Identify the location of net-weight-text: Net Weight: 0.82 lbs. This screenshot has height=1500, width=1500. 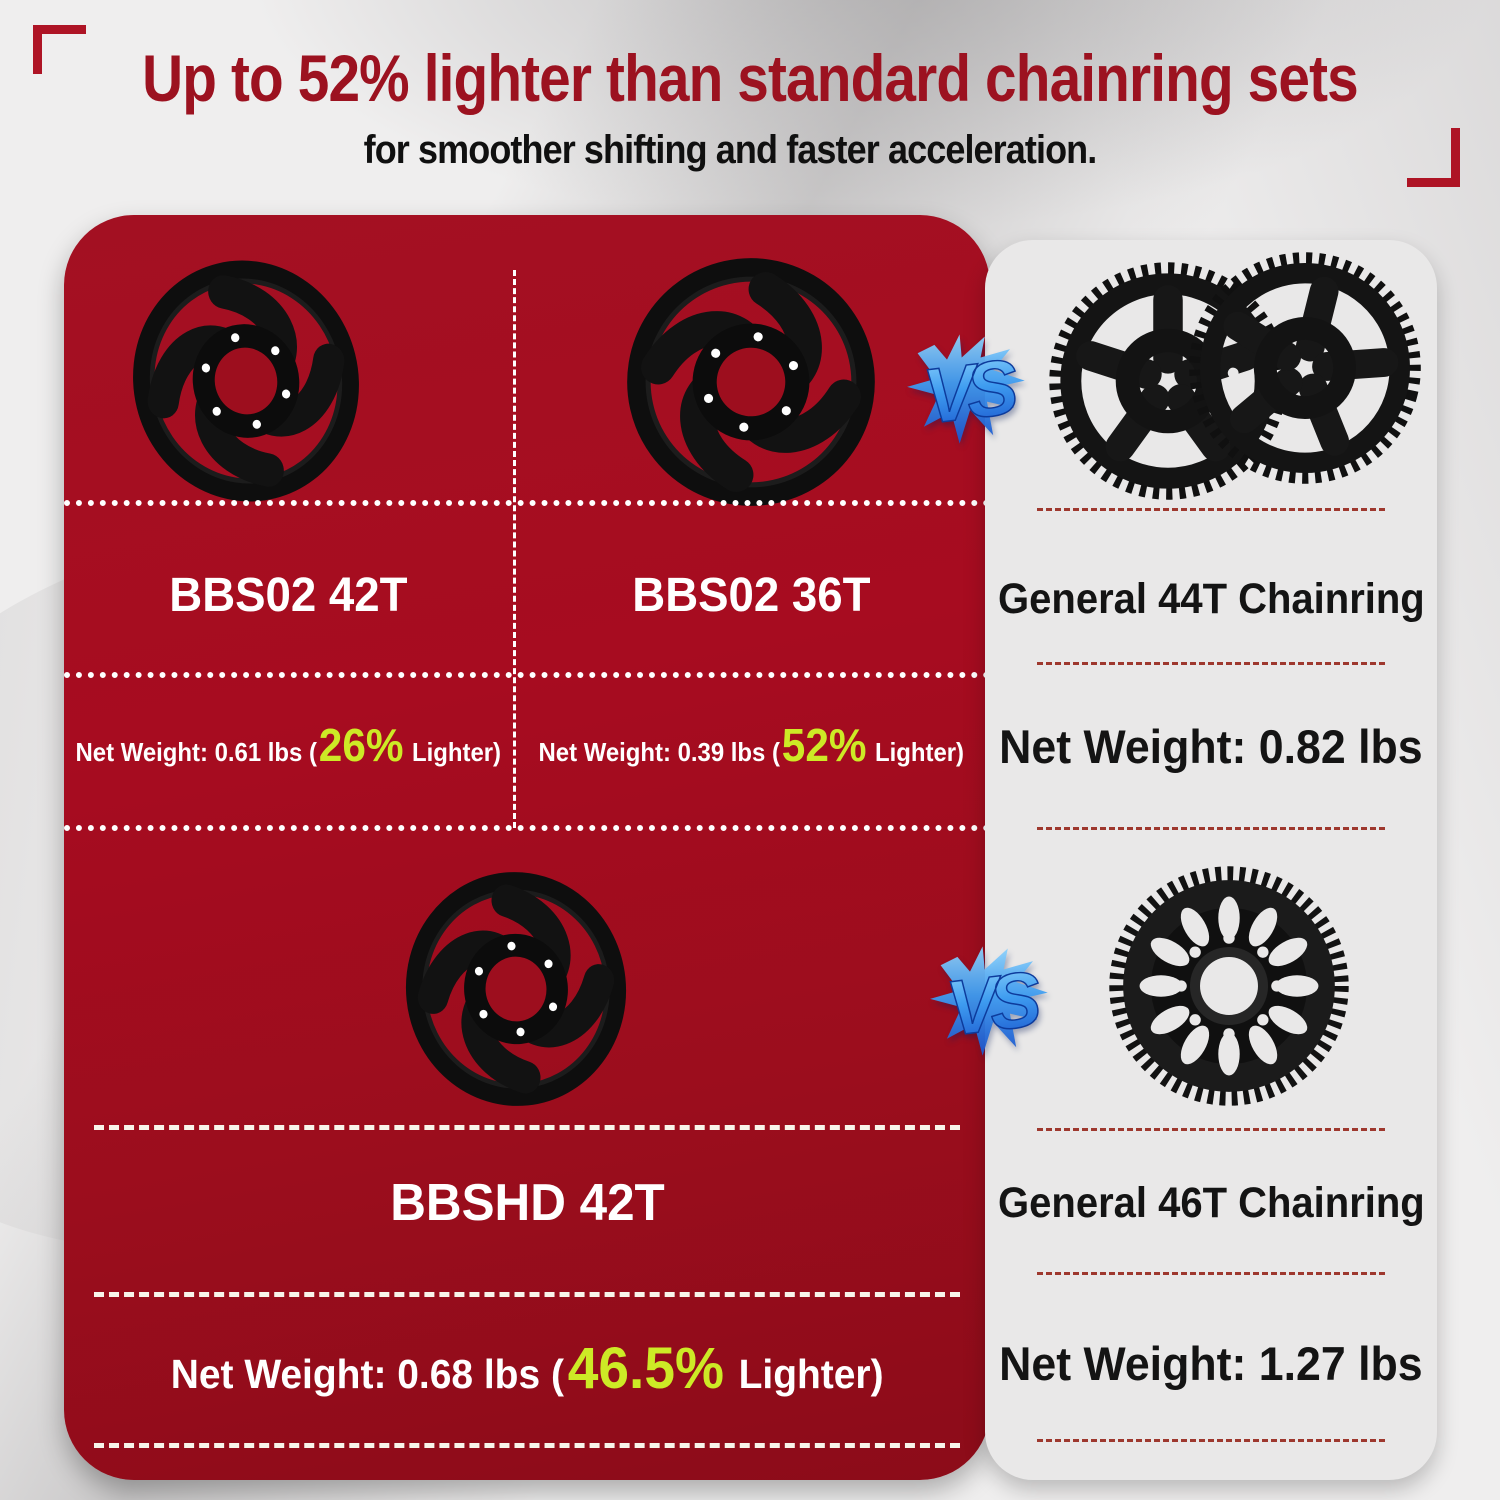
(1211, 746).